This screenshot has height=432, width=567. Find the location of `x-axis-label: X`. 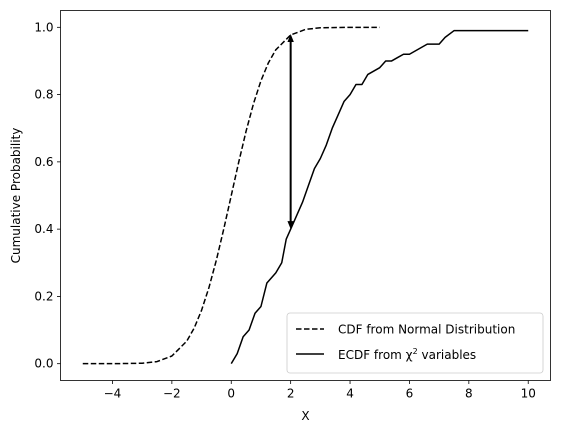

x-axis-label: X is located at coordinates (305, 416).